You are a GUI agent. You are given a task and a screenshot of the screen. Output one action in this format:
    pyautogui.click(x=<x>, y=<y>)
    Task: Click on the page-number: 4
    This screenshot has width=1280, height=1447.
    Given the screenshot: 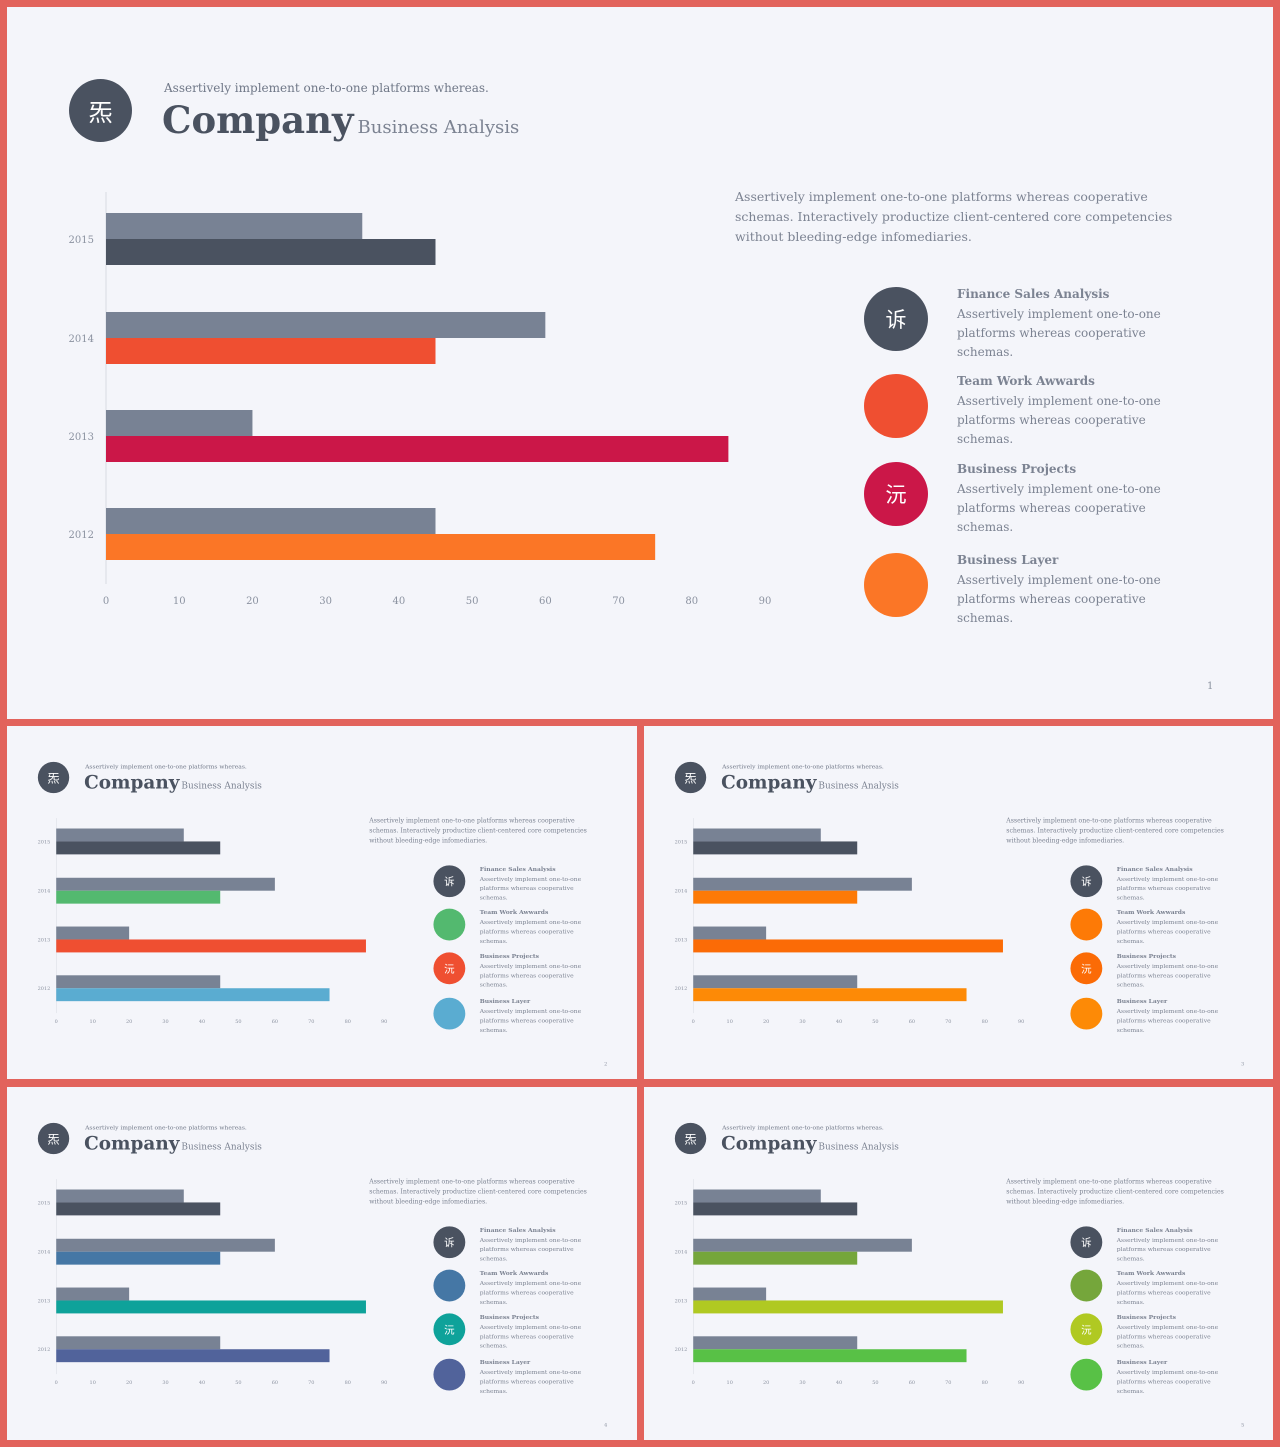 What is the action you would take?
    pyautogui.click(x=606, y=1425)
    